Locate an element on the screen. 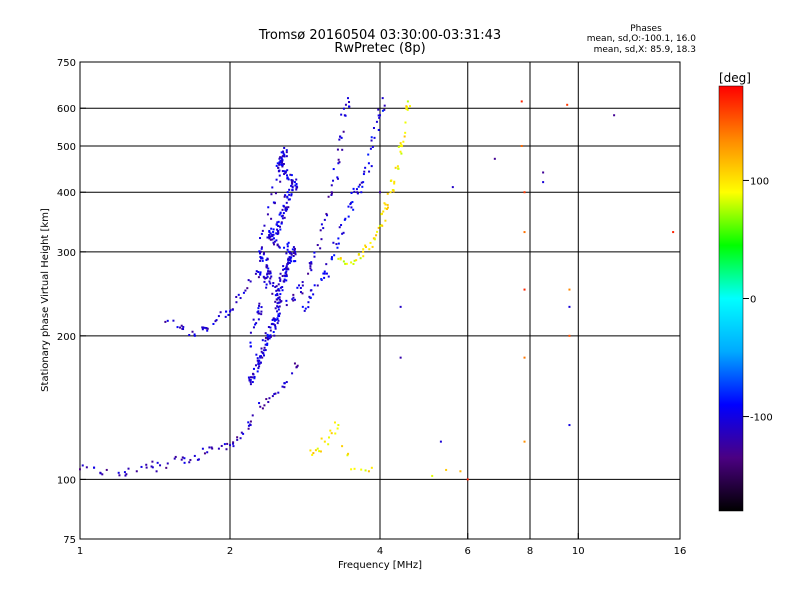  chart-title: Tromsø 20160504 03:30:00-03:31:43 is located at coordinates (379, 35).